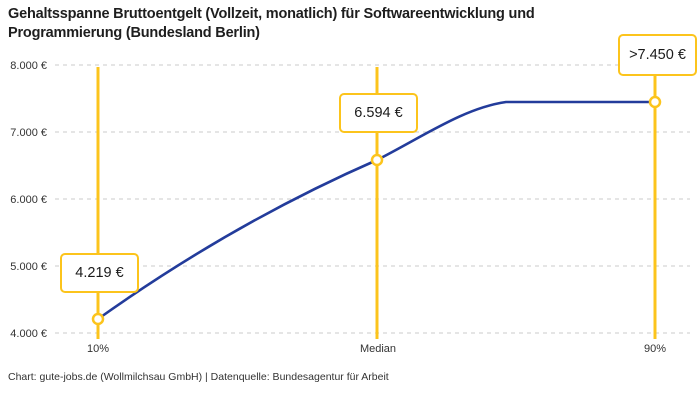 This screenshot has width=700, height=400. I want to click on x-tick-10p: 10%, so click(98, 349).